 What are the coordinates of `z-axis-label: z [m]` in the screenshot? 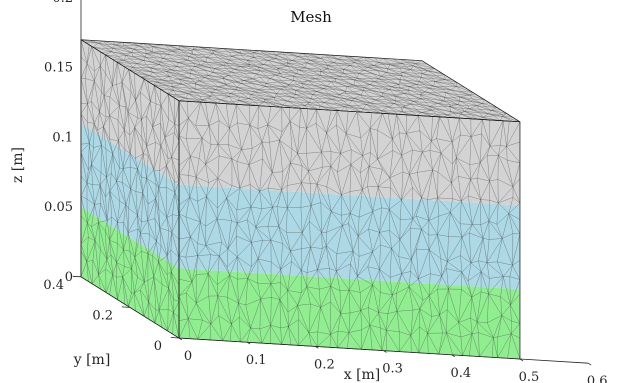 It's located at (18, 165).